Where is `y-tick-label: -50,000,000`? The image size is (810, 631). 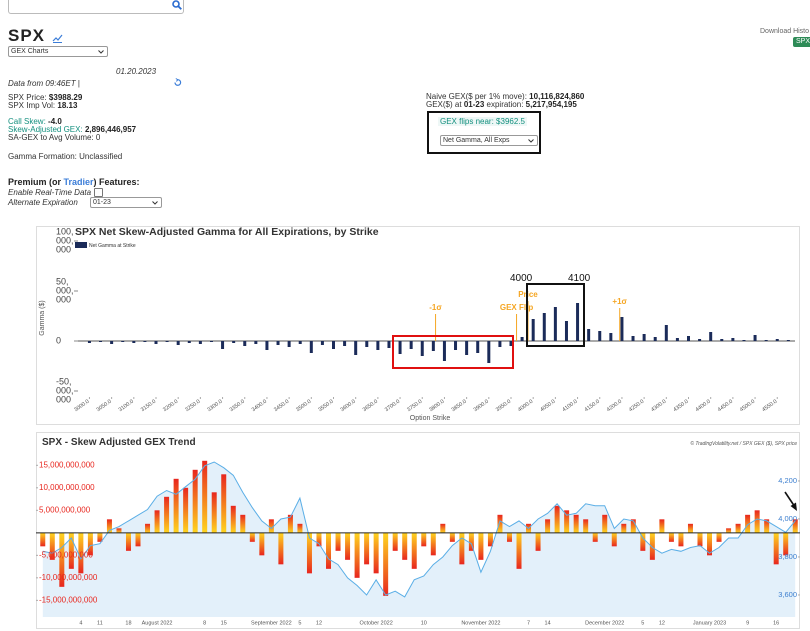 y-tick-label: -50,000,000 is located at coordinates (65, 390).